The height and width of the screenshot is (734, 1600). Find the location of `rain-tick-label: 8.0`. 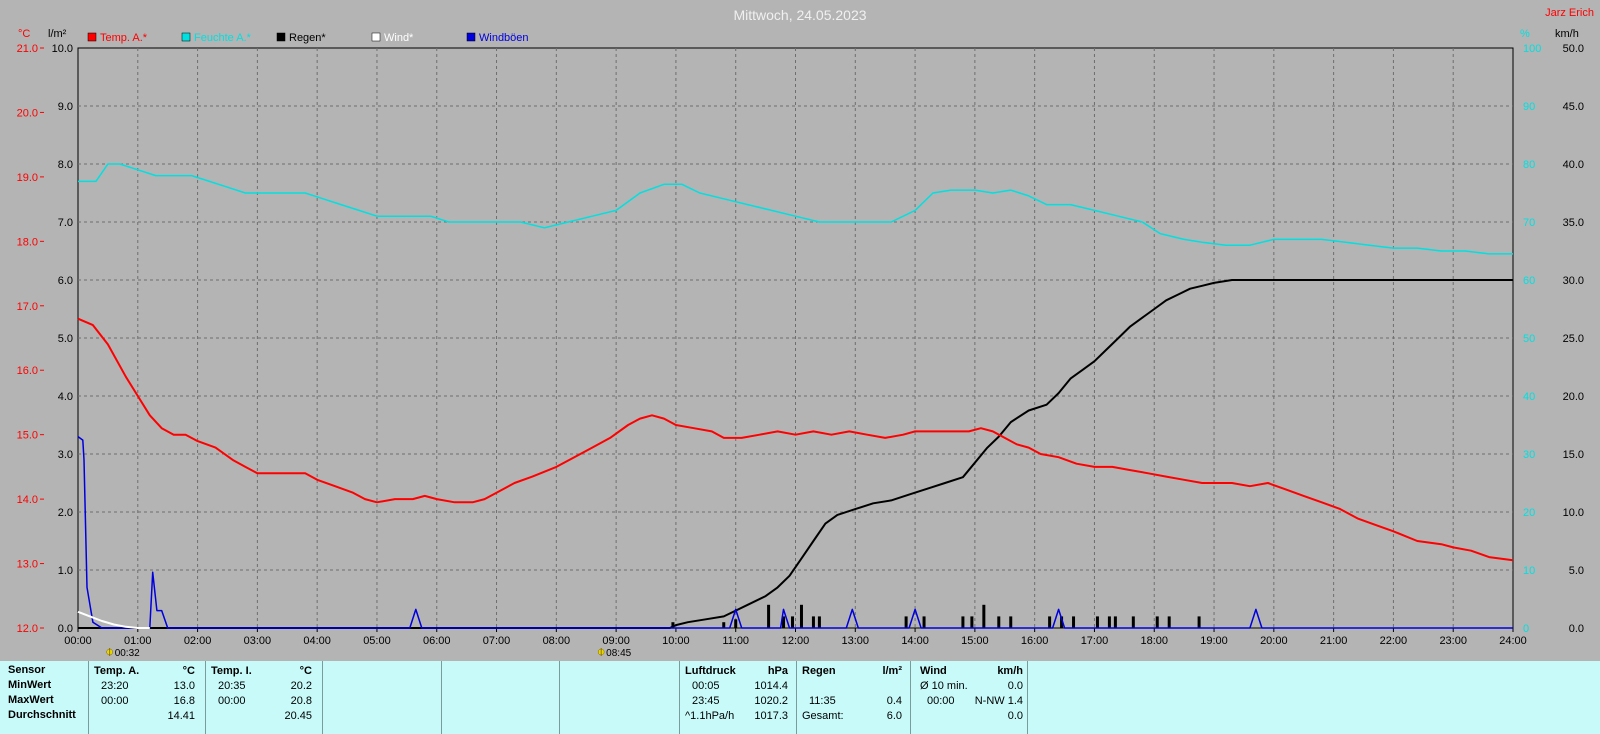

rain-tick-label: 8.0 is located at coordinates (65, 165).